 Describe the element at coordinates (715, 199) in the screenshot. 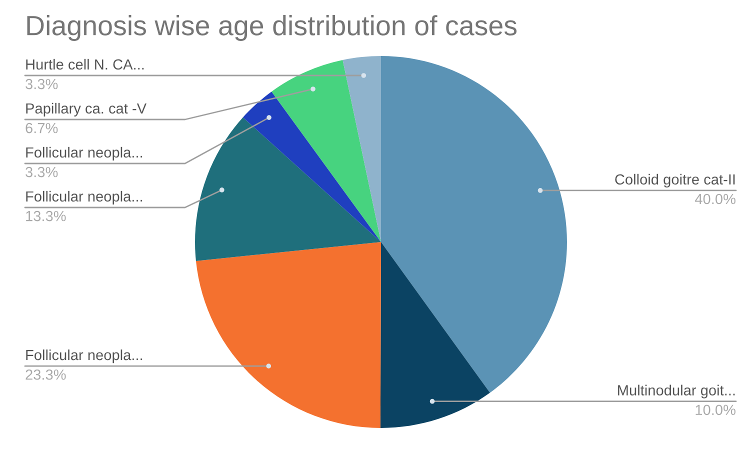

I see `data-label: 40.0%` at that location.